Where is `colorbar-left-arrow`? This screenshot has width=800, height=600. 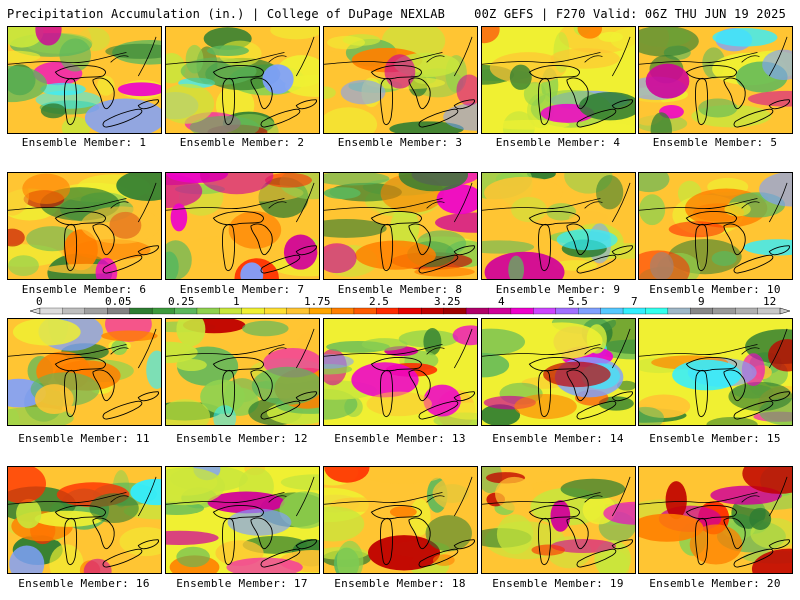 colorbar-left-arrow is located at coordinates (35, 311).